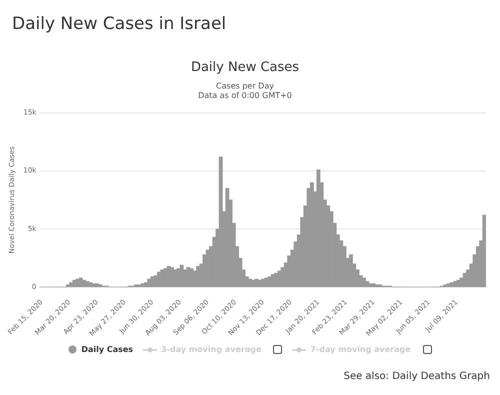 Image resolution: width=500 pixels, height=395 pixels. I want to click on text: Daily New Cases in Israel, so click(119, 24).